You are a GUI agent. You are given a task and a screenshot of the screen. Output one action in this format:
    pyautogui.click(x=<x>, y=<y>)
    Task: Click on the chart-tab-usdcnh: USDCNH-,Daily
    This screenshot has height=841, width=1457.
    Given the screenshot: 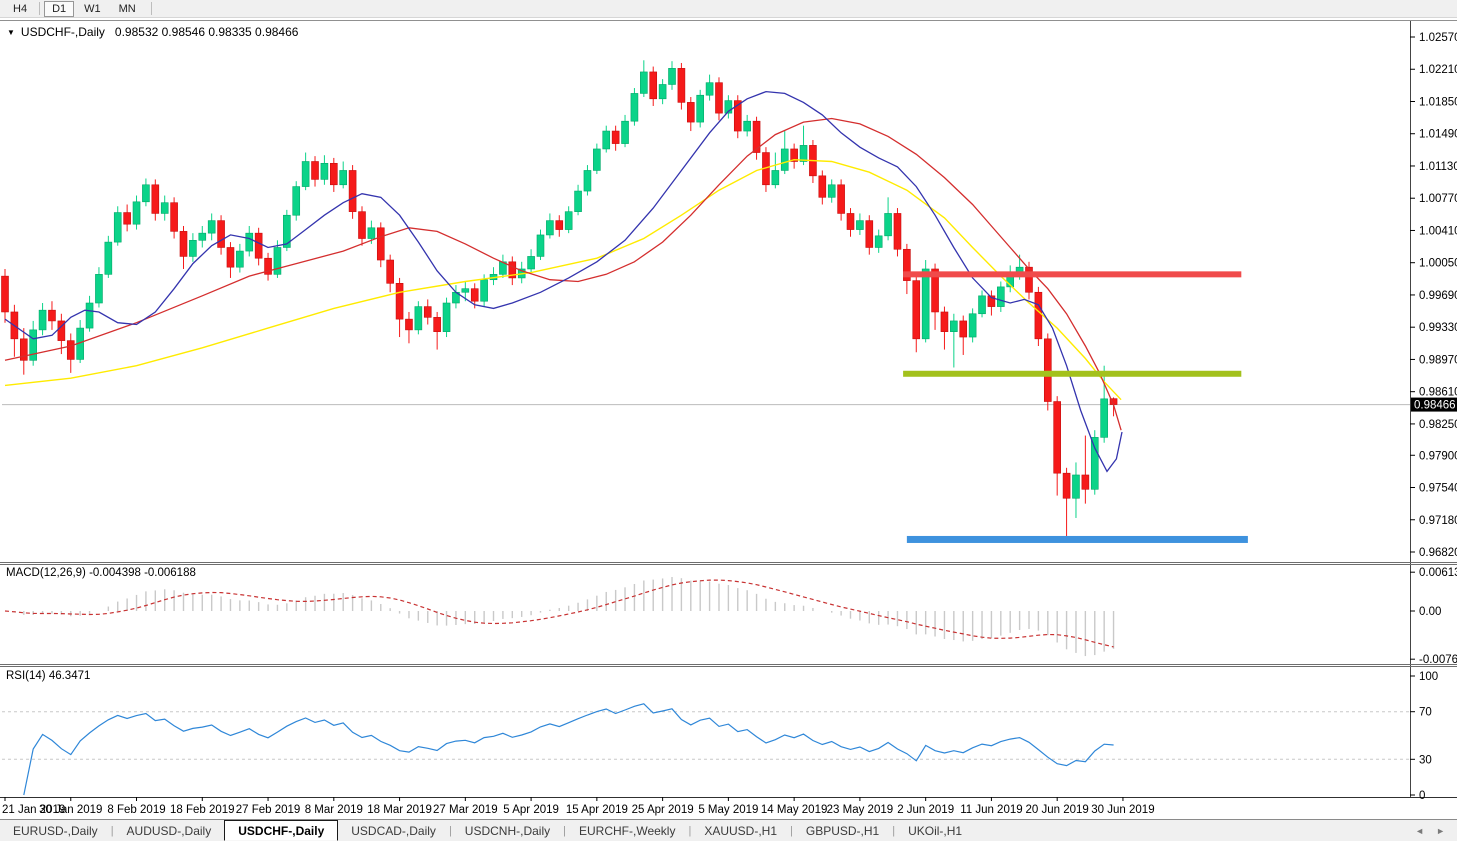 What is the action you would take?
    pyautogui.click(x=507, y=830)
    